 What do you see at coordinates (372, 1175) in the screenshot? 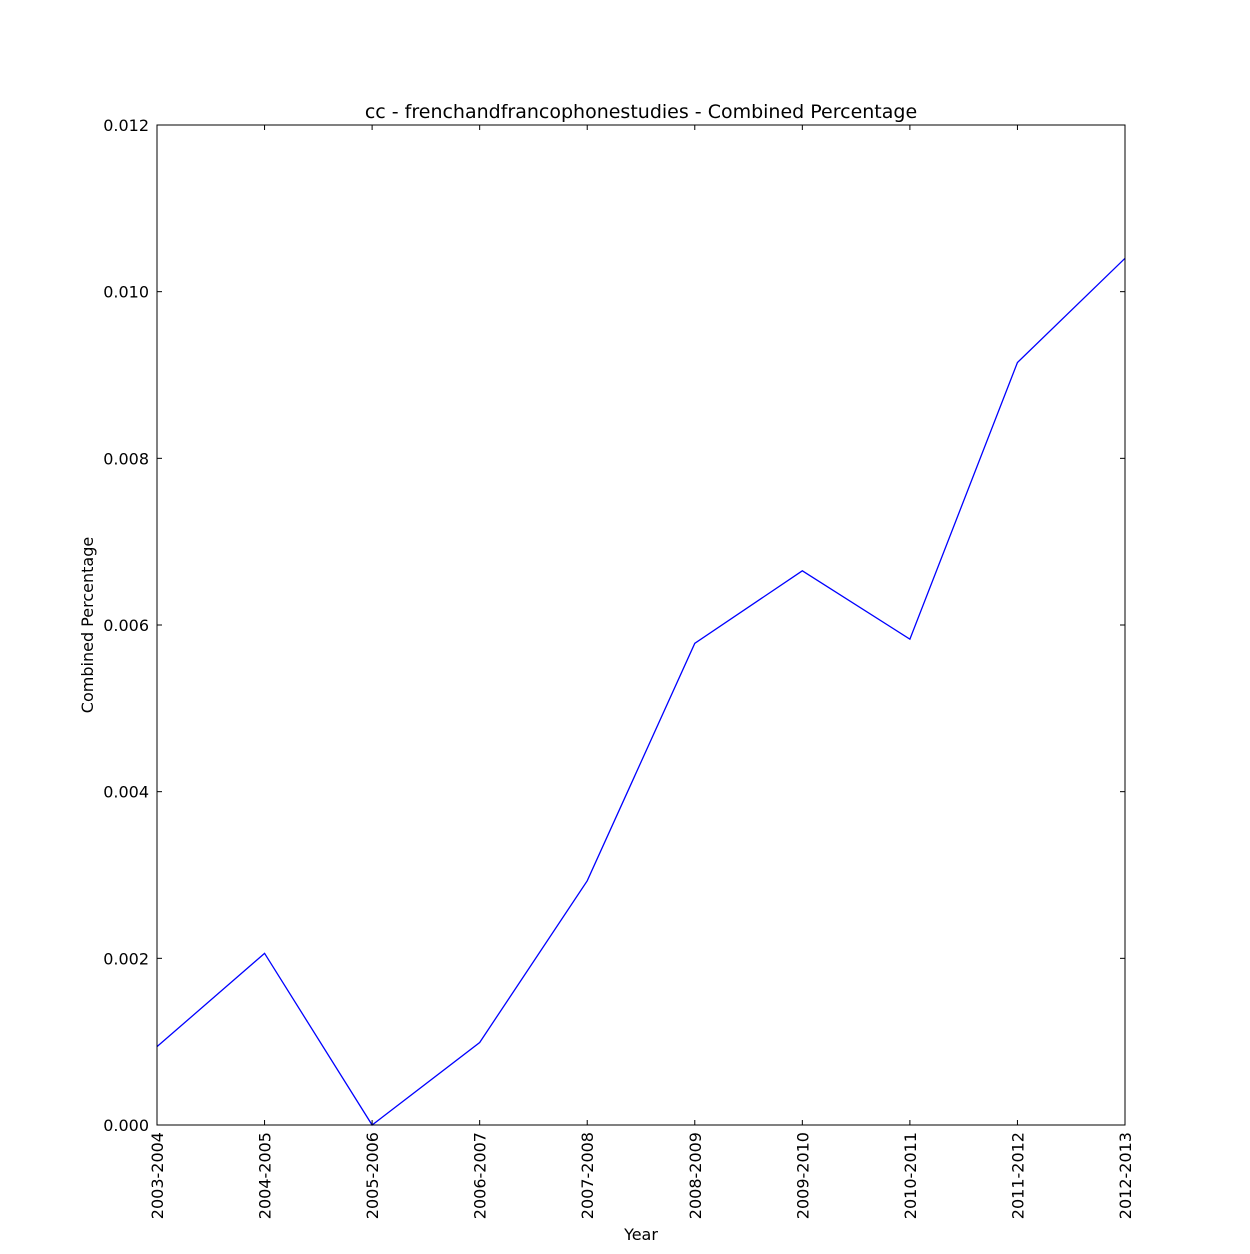
I see `x-tick-label: 2005-2006` at bounding box center [372, 1175].